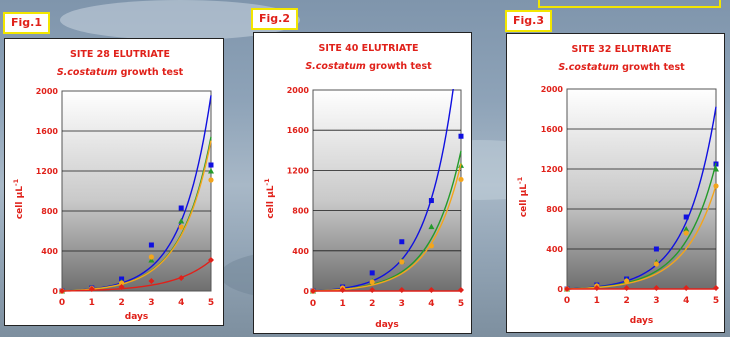  What do you see at coordinates (528, 21) in the screenshot?
I see `figure-3-tag: Fig.3` at bounding box center [528, 21].